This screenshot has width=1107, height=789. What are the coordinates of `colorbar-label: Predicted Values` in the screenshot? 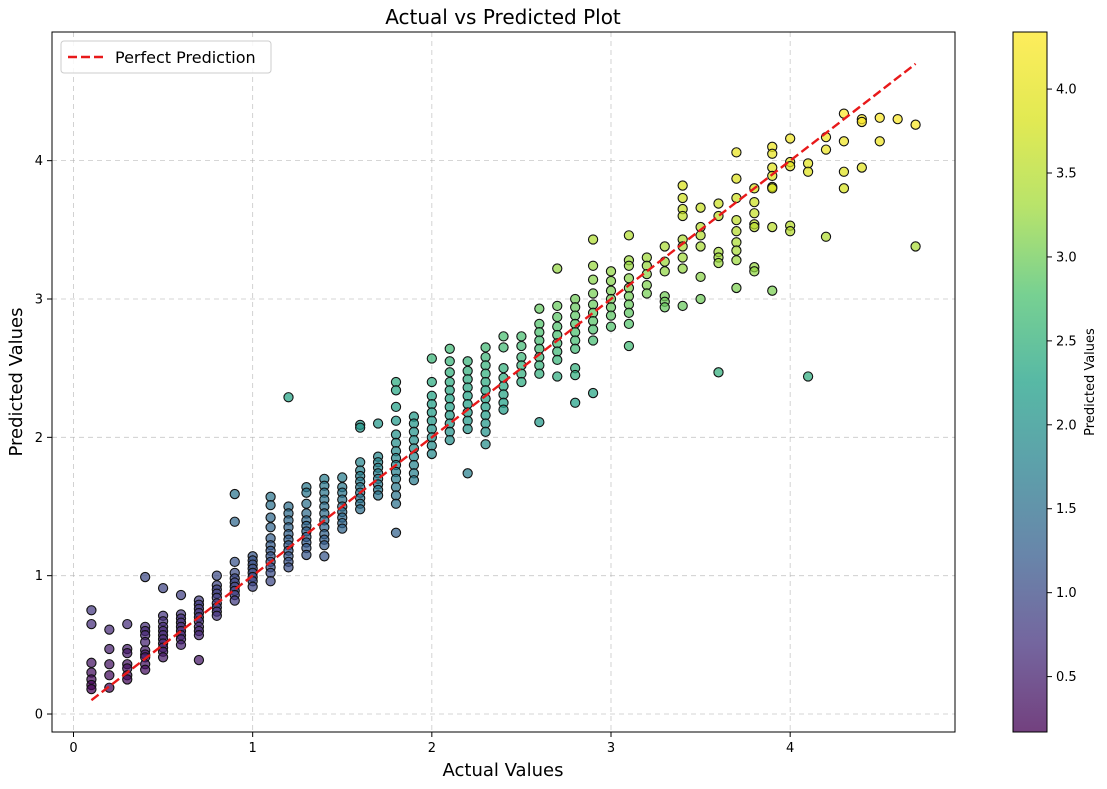 It's located at (1090, 382).